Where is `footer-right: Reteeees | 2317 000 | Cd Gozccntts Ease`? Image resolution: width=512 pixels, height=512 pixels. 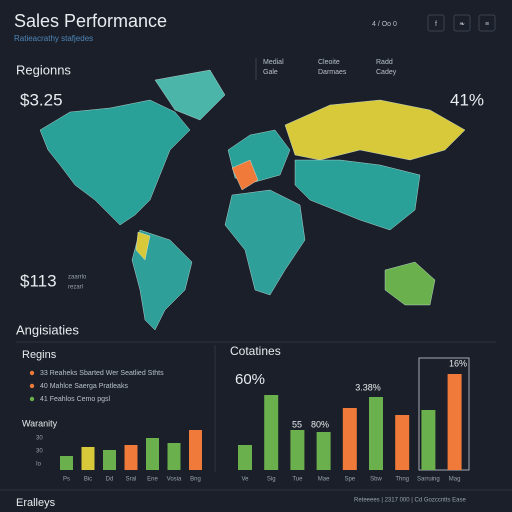 footer-right: Reteeees | 2317 000 | Cd Gozccntts Ease is located at coordinates (410, 501).